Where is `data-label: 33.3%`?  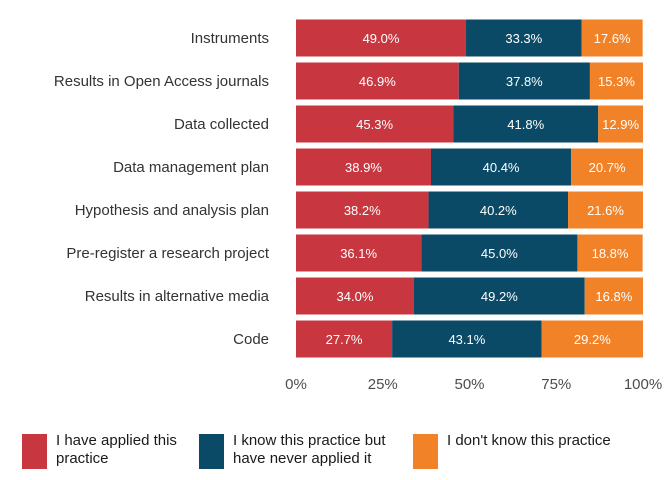
data-label: 33.3% is located at coordinates (523, 38).